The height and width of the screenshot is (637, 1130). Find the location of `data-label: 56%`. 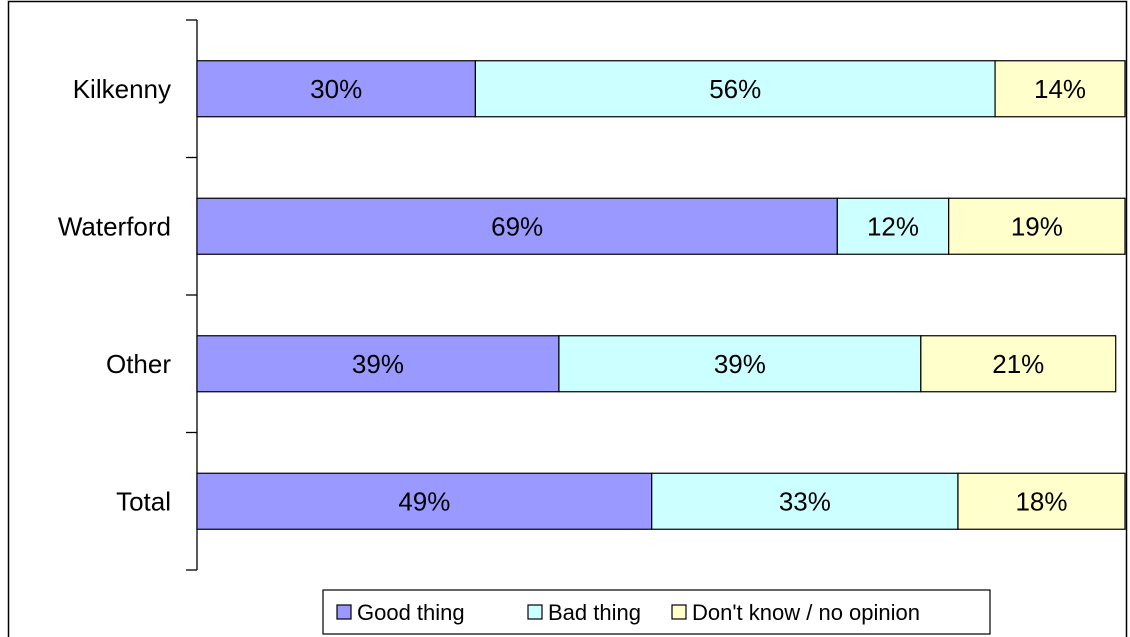

data-label: 56% is located at coordinates (735, 89).